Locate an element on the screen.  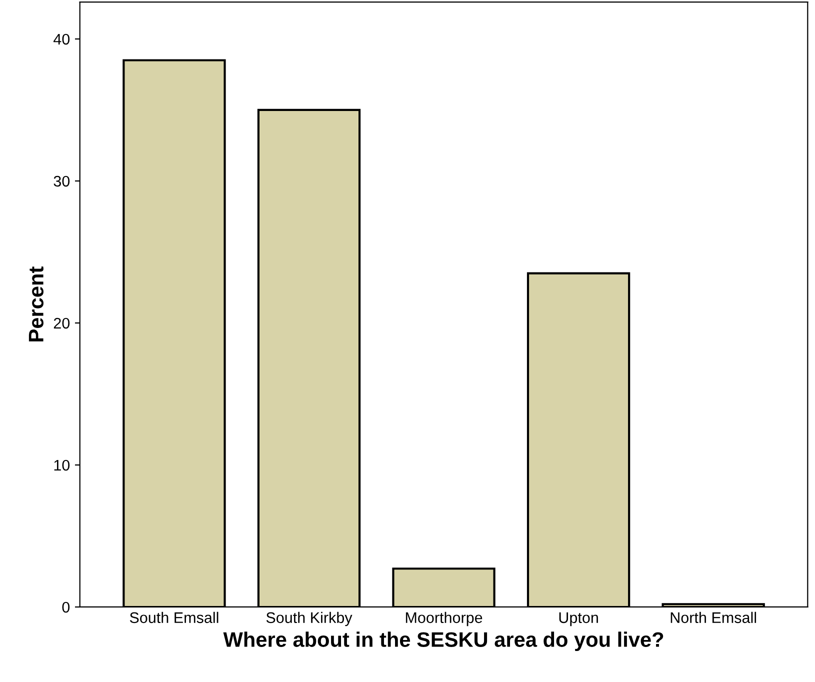
y-axis-title: Percent is located at coordinates (36, 304).